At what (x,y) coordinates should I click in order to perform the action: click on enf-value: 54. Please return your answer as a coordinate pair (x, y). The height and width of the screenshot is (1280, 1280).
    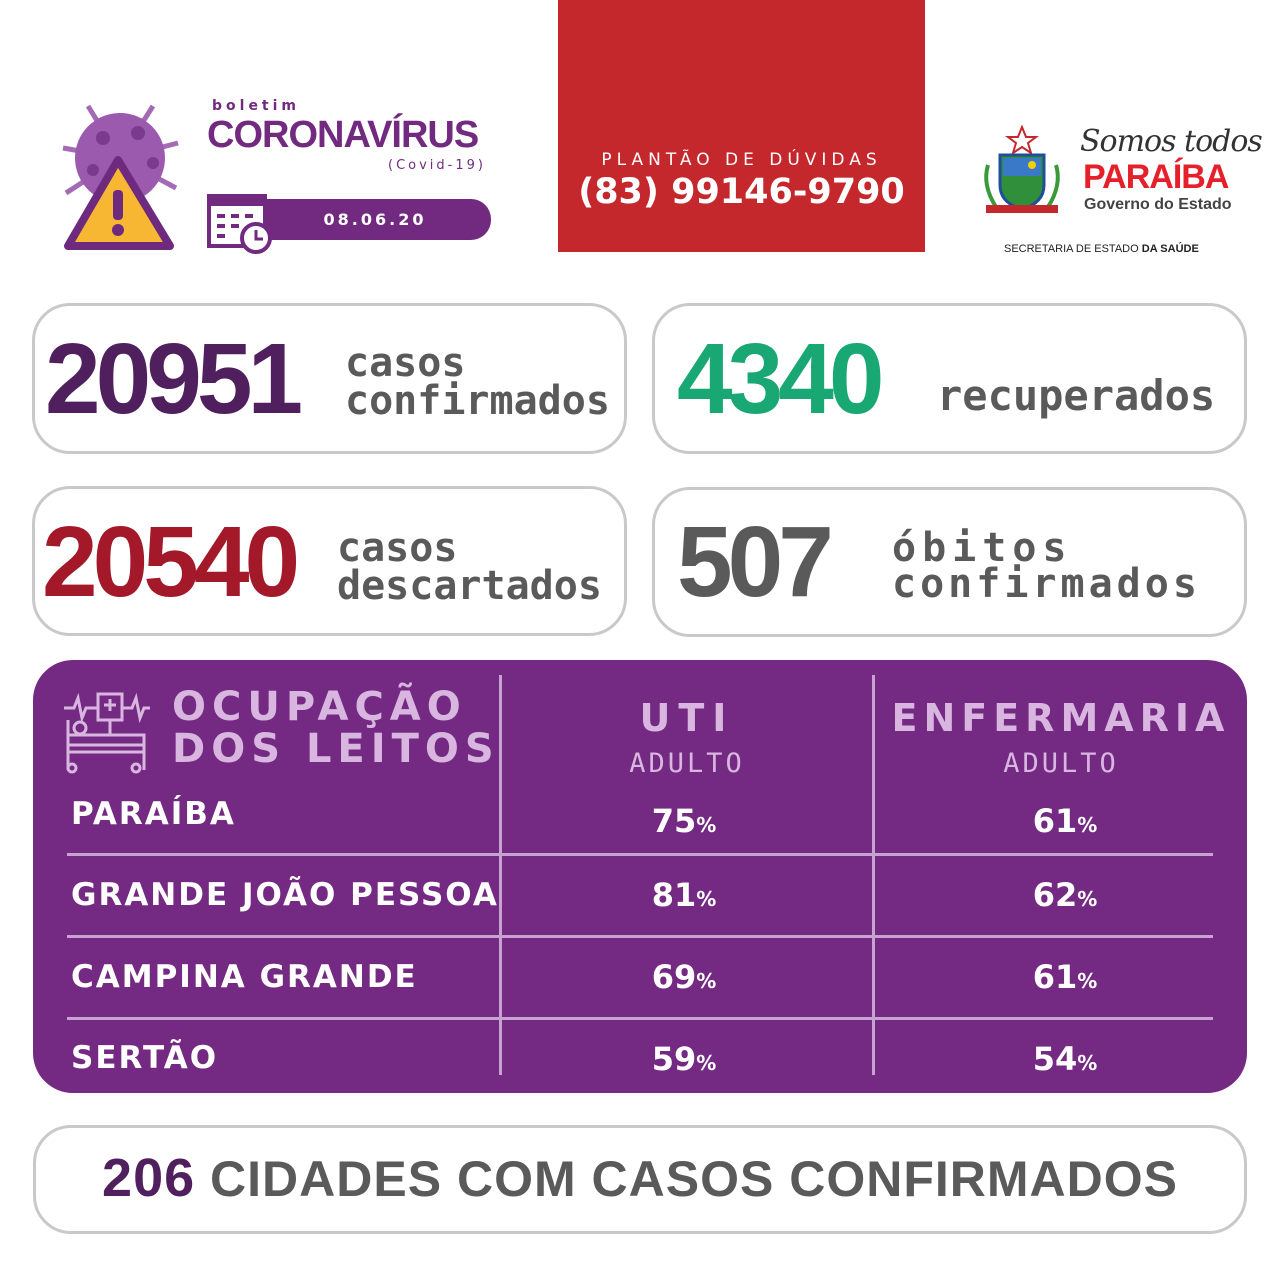
    Looking at the image, I should click on (1055, 1059).